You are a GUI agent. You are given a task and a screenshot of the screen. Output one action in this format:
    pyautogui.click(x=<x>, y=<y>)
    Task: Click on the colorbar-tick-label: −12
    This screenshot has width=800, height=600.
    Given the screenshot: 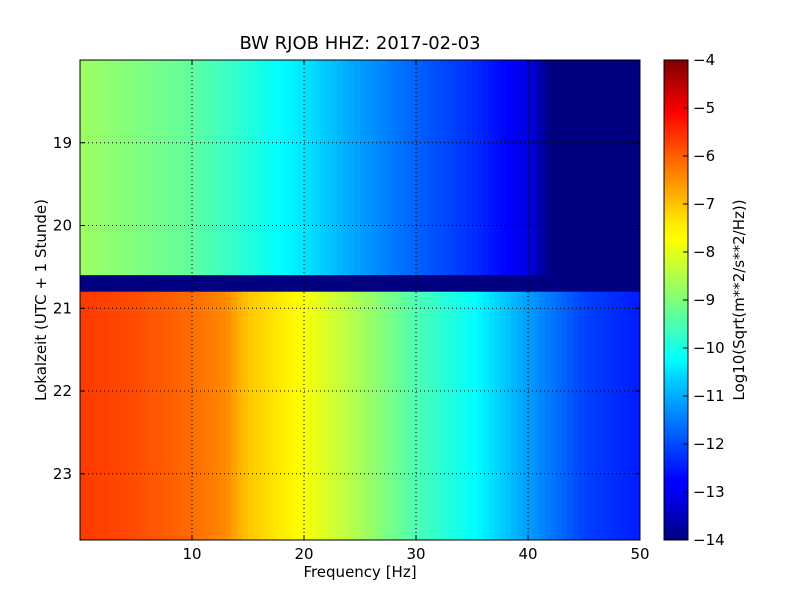 What is the action you would take?
    pyautogui.click(x=709, y=444)
    